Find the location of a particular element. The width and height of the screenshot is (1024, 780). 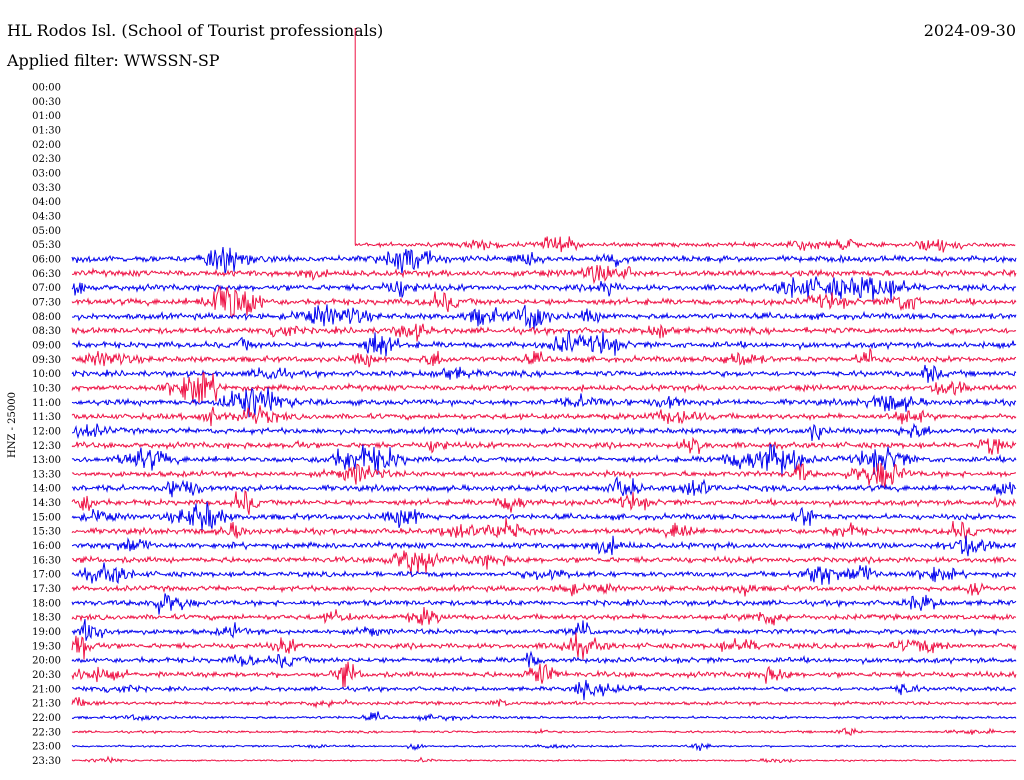

time-tick-label: 04:00 is located at coordinates (46, 202).